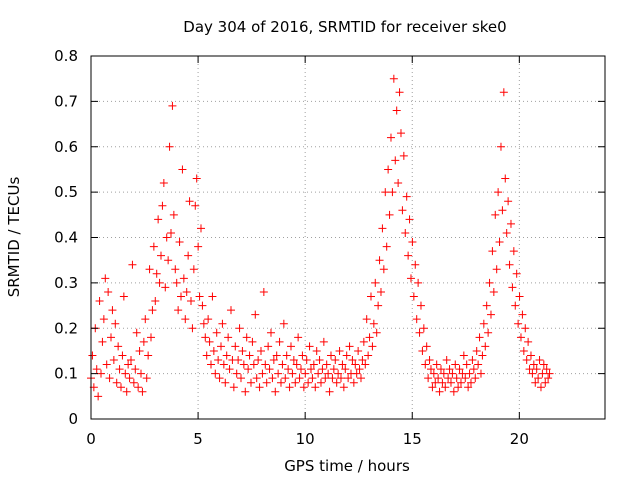  Describe the element at coordinates (66, 328) in the screenshot. I see `y-tick-label: 0.2` at that location.